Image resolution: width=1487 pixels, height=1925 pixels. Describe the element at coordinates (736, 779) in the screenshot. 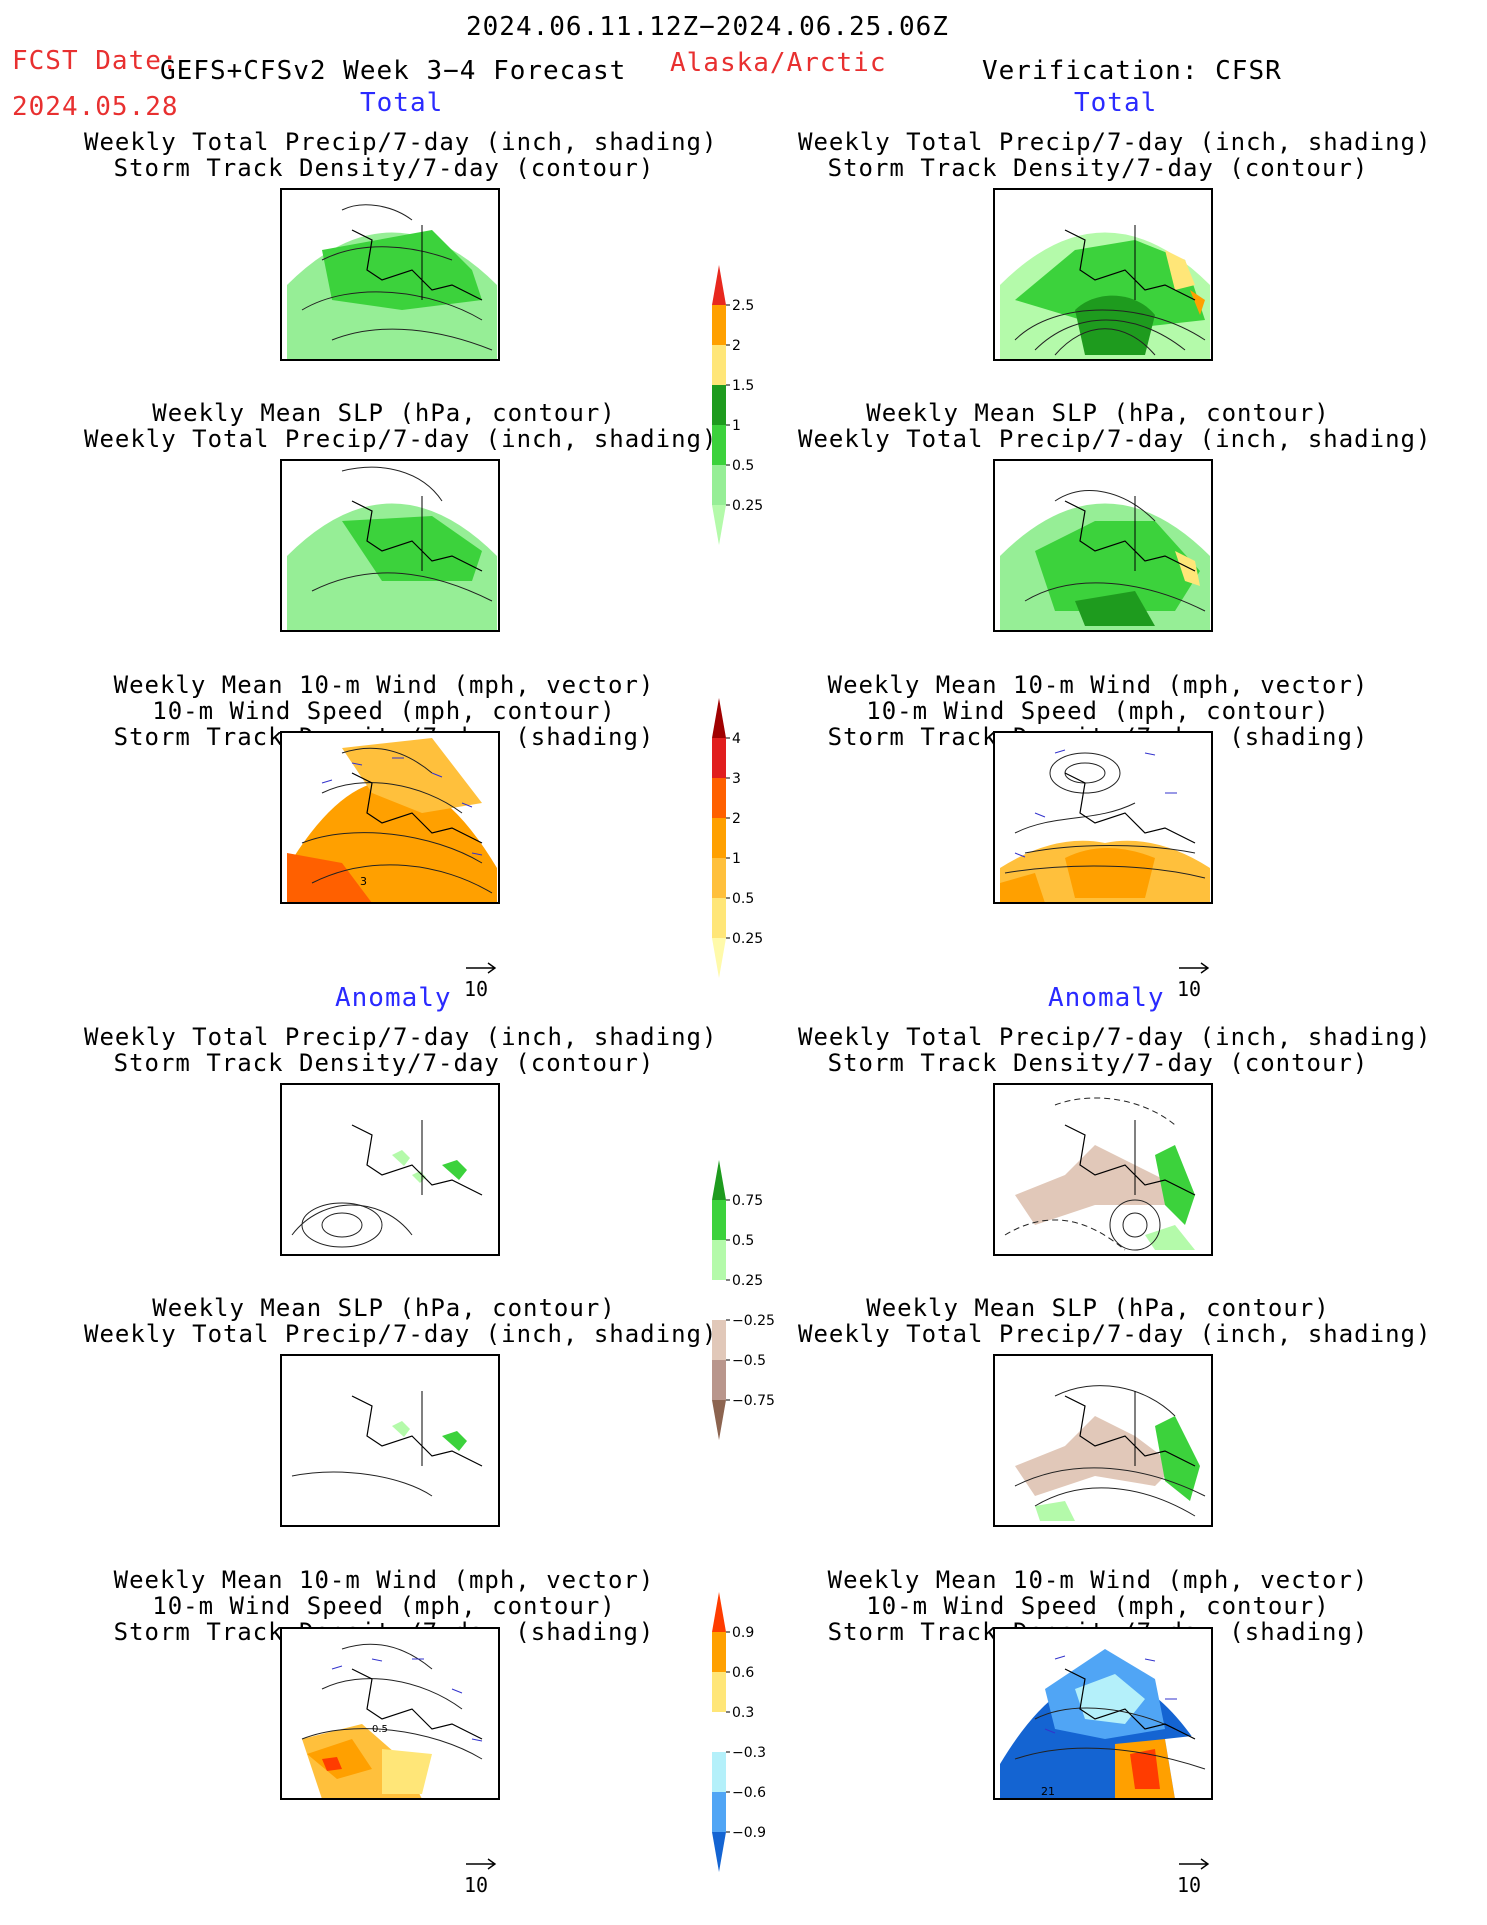

I see `colorbar-label: 3` at that location.